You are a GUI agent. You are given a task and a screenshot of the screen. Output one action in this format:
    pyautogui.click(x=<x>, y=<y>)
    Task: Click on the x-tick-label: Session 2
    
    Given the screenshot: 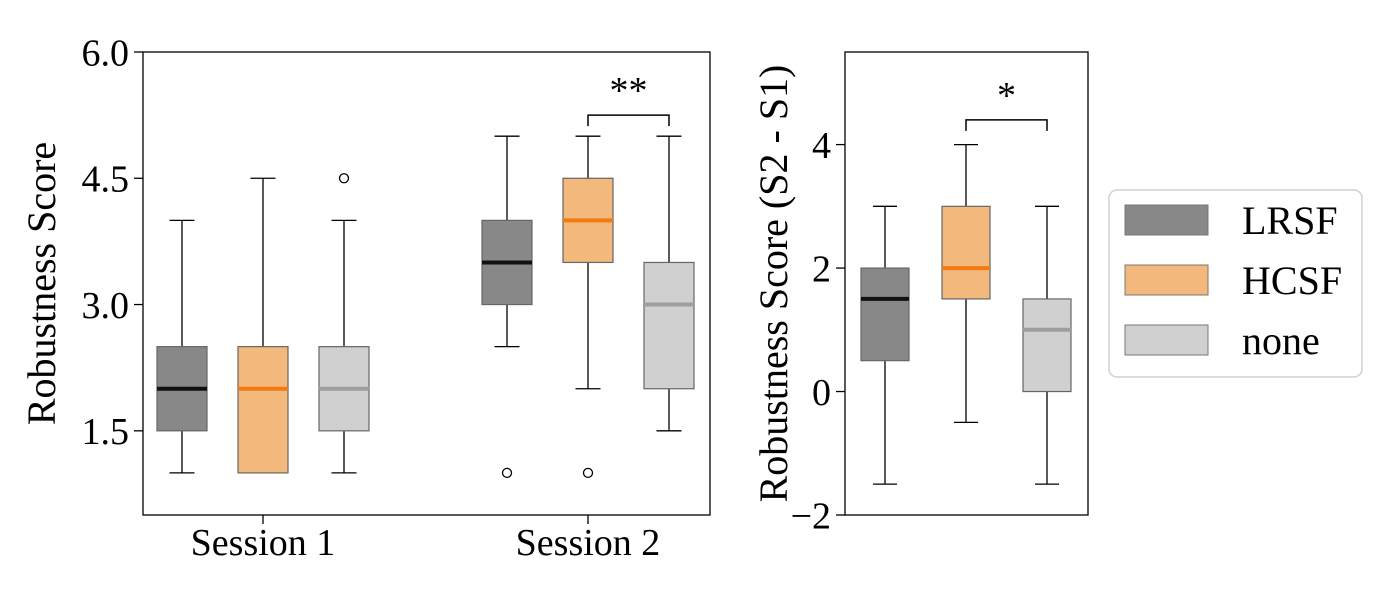 What is the action you would take?
    pyautogui.click(x=588, y=543)
    